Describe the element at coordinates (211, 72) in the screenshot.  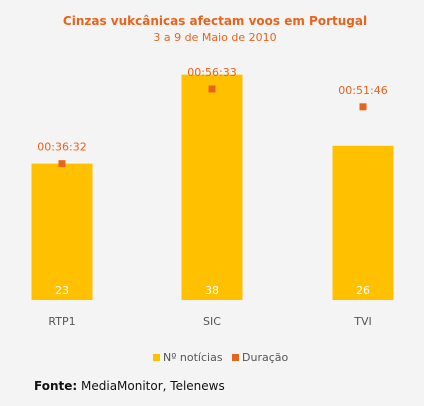
I see `duration-label: 00:56:33` at that location.